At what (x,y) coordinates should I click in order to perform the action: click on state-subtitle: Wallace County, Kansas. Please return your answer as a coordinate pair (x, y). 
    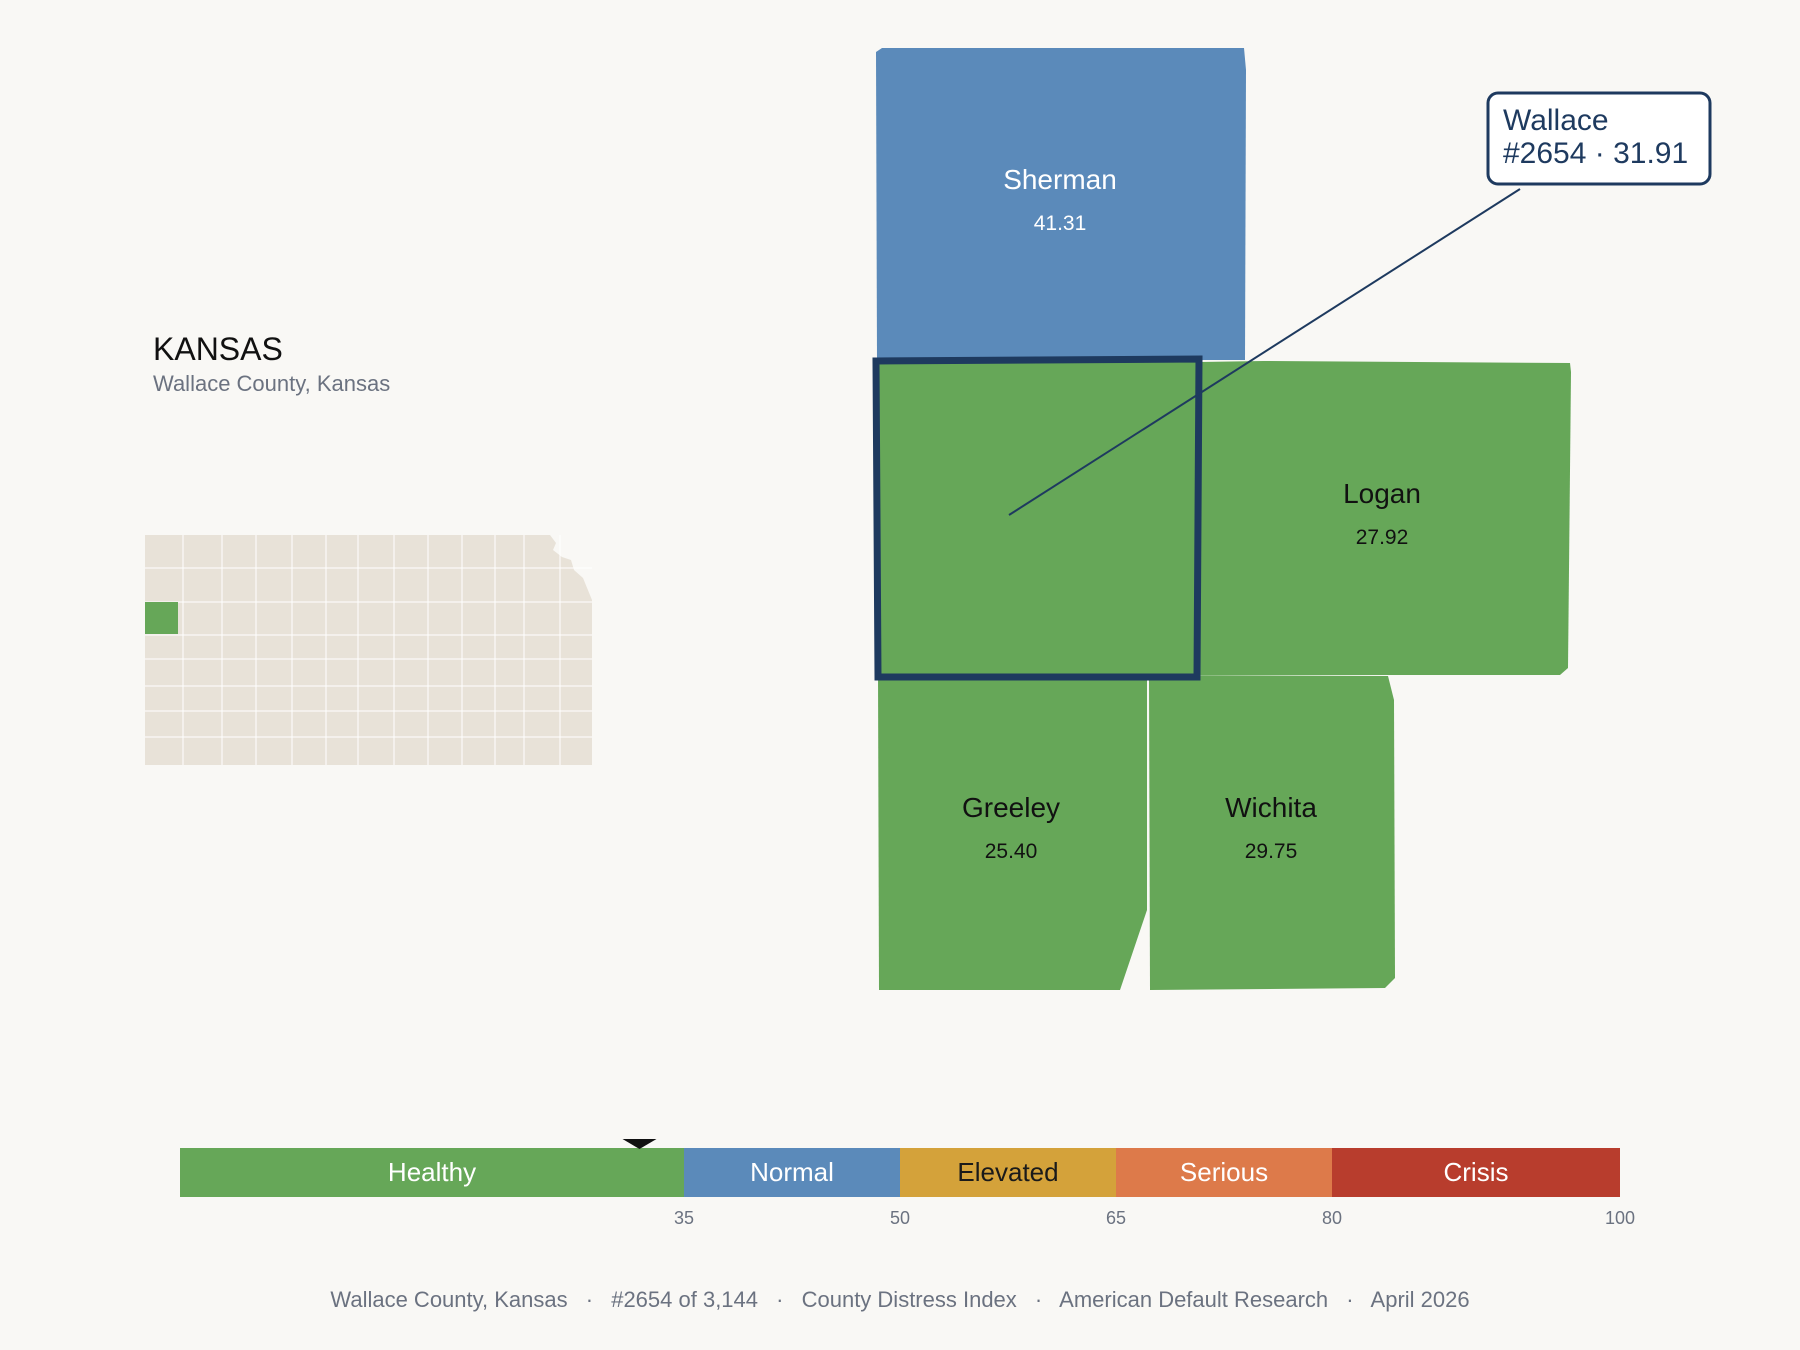
    Looking at the image, I should click on (271, 383).